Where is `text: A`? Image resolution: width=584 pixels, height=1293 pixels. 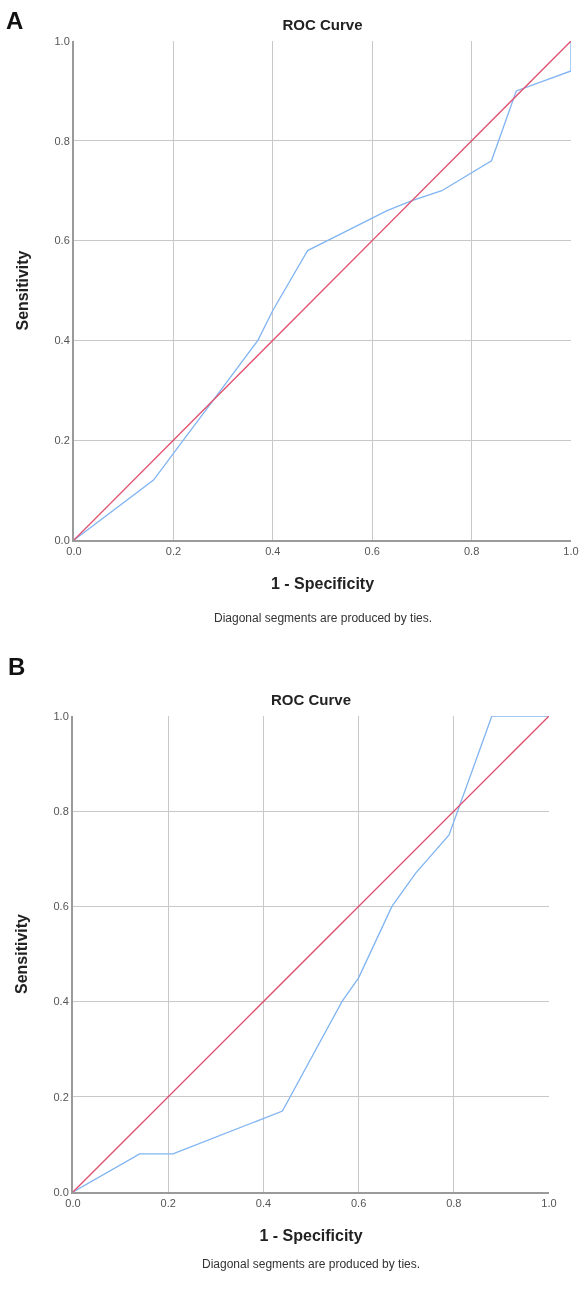
text: A is located at coordinates (15, 20).